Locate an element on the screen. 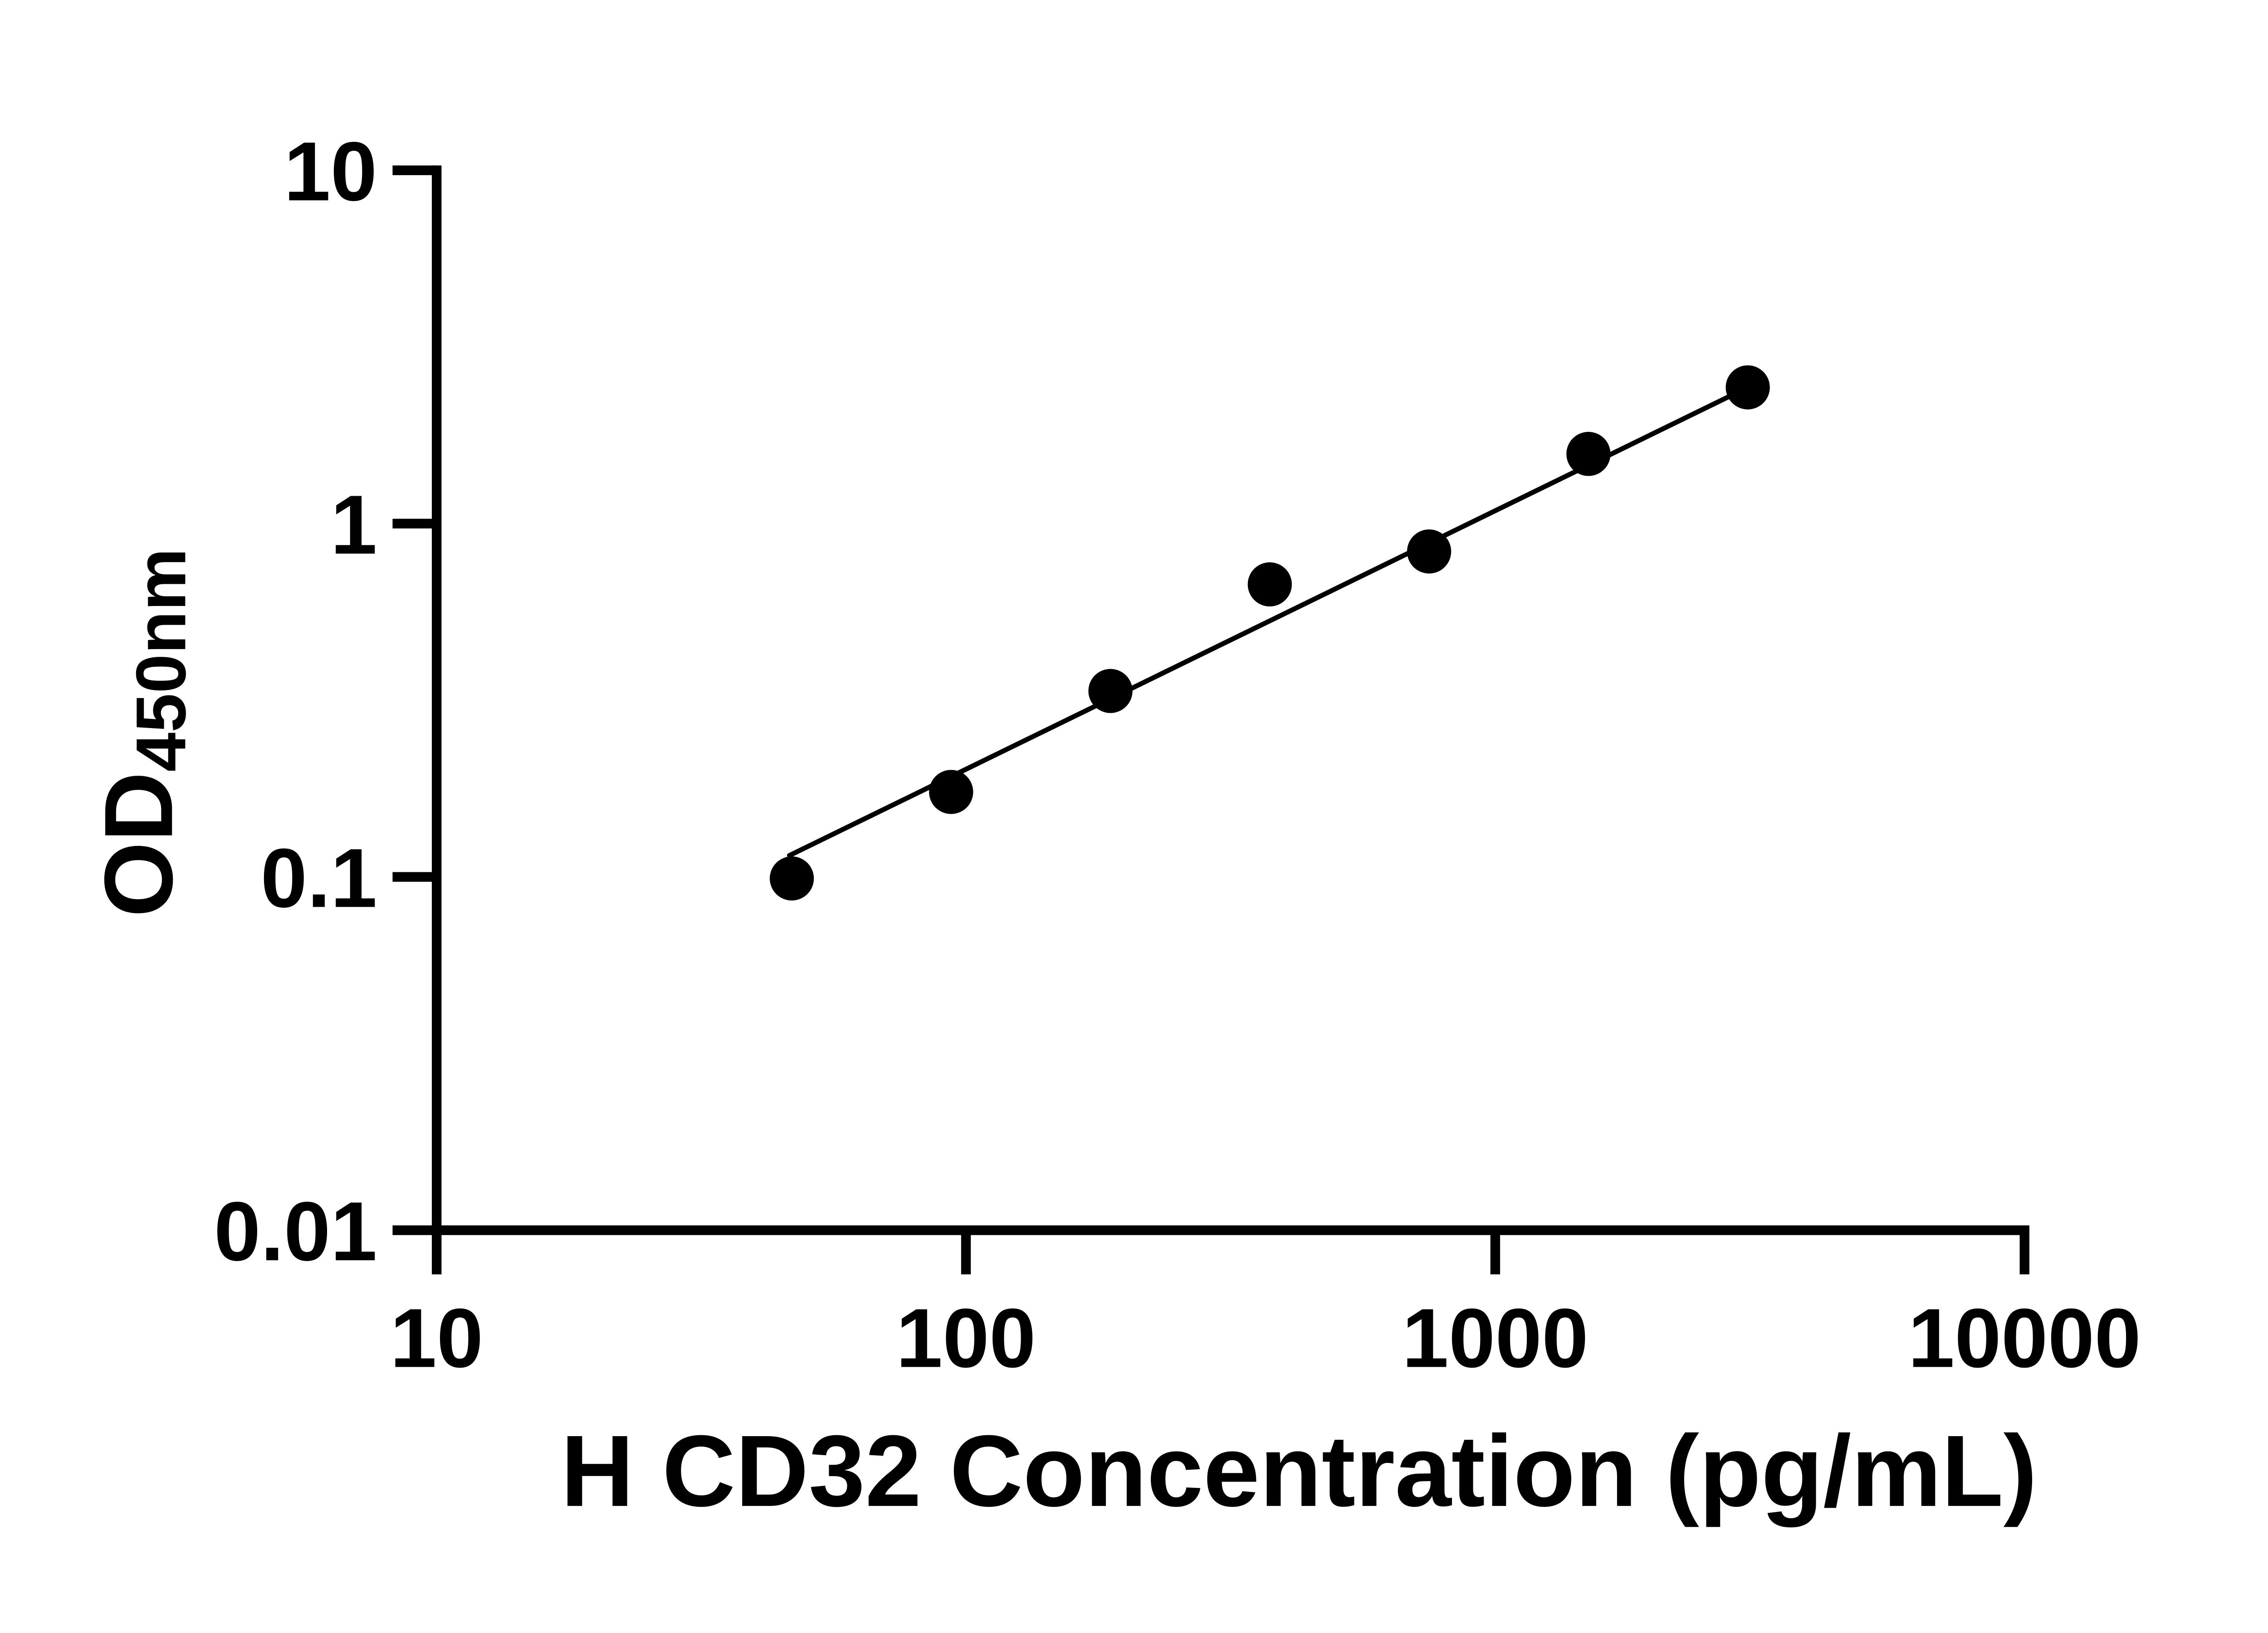 This screenshot has width=2268, height=1633. x-axis-tick-label: 10000 is located at coordinates (2025, 1338).